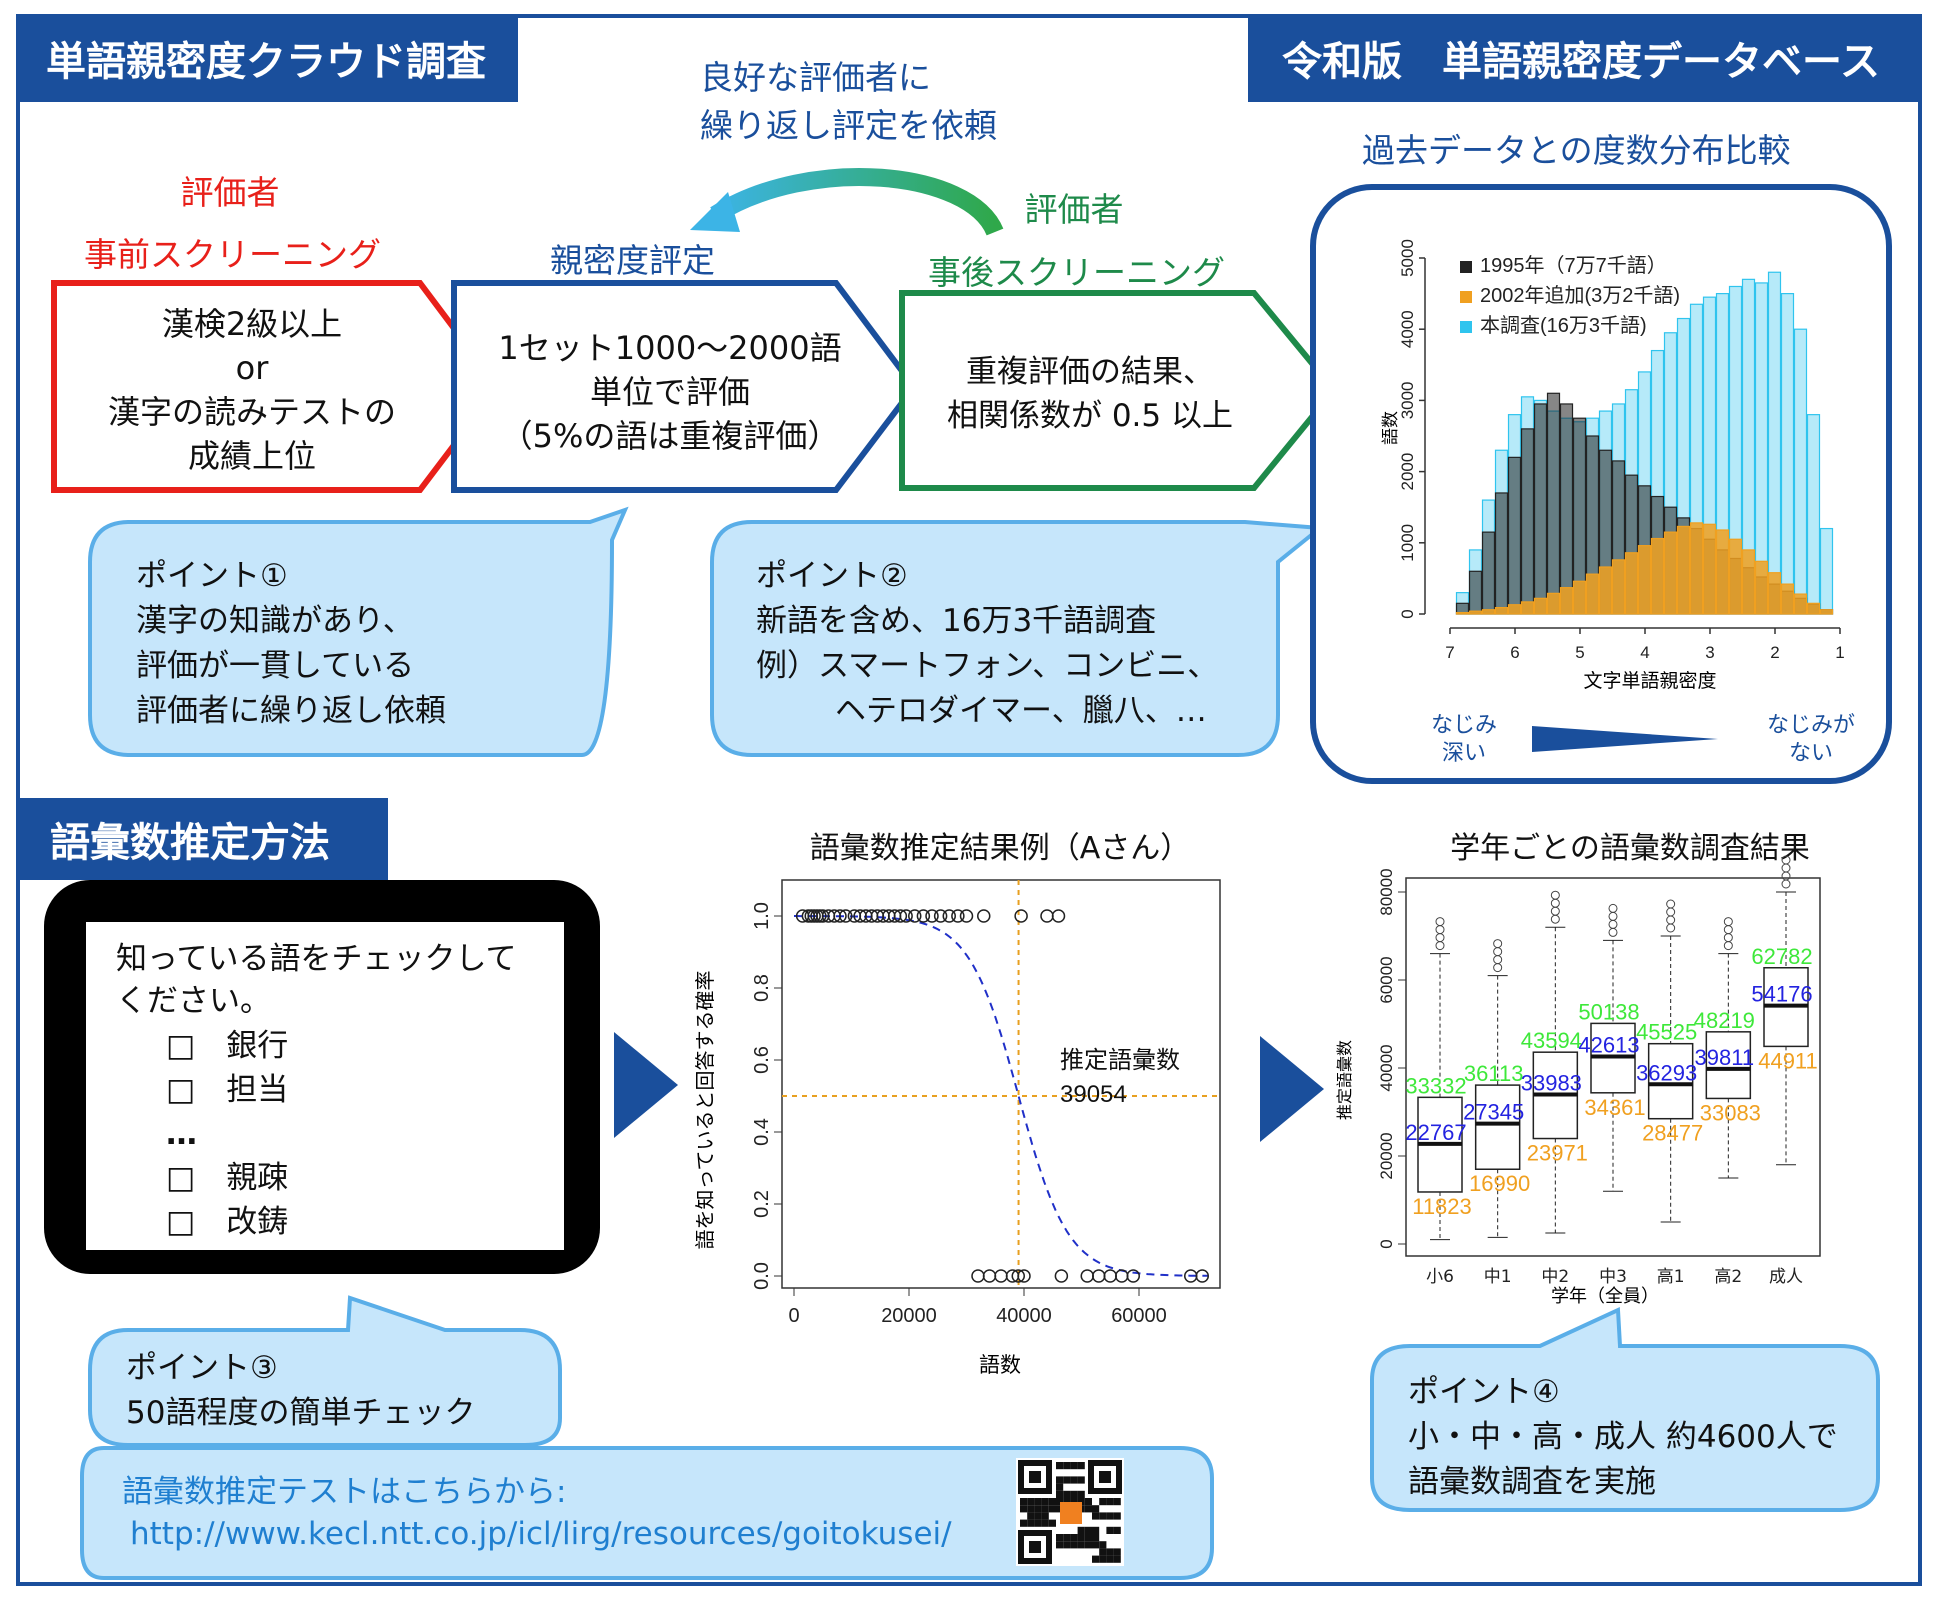 The image size is (1940, 1600). What do you see at coordinates (632, 260) in the screenshot?
I see `step2-label: 親密度評定` at bounding box center [632, 260].